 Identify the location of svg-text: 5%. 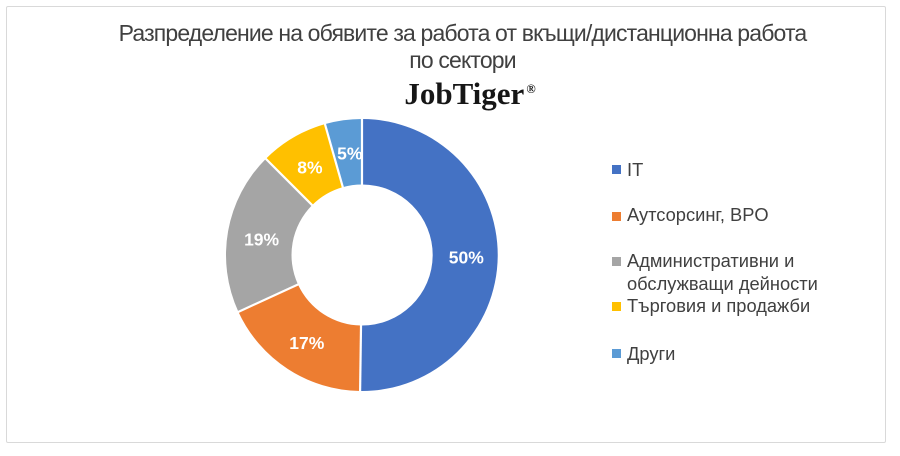
(350, 153).